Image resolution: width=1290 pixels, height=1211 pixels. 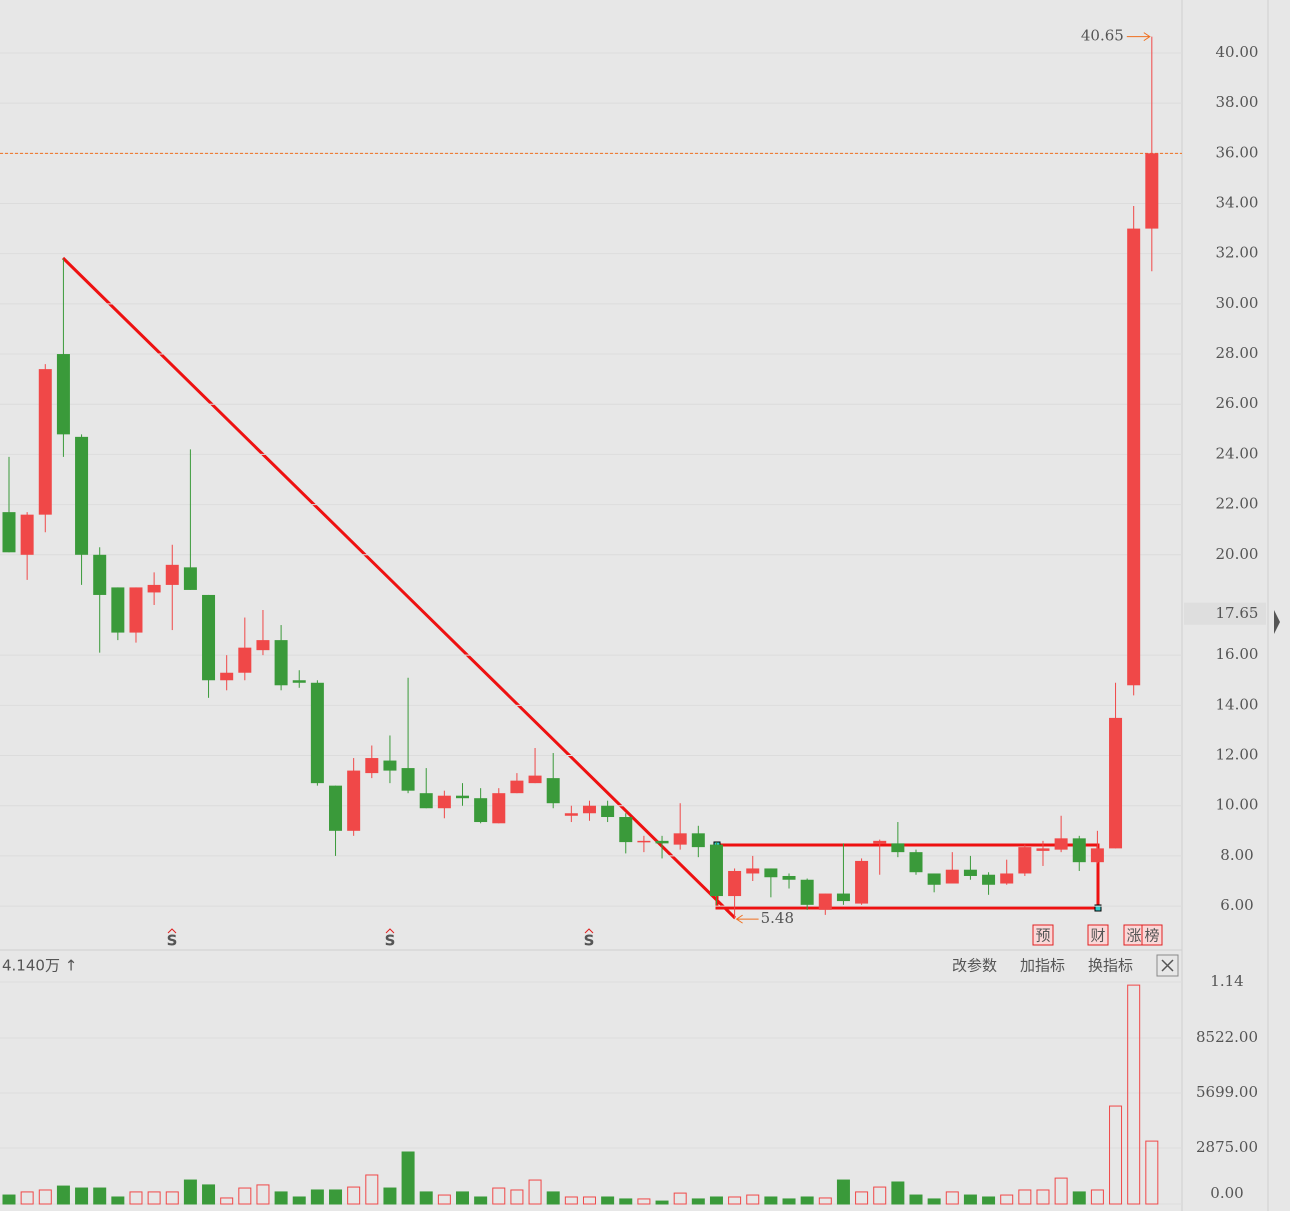 I want to click on button: 换指标, so click(x=1110, y=966).